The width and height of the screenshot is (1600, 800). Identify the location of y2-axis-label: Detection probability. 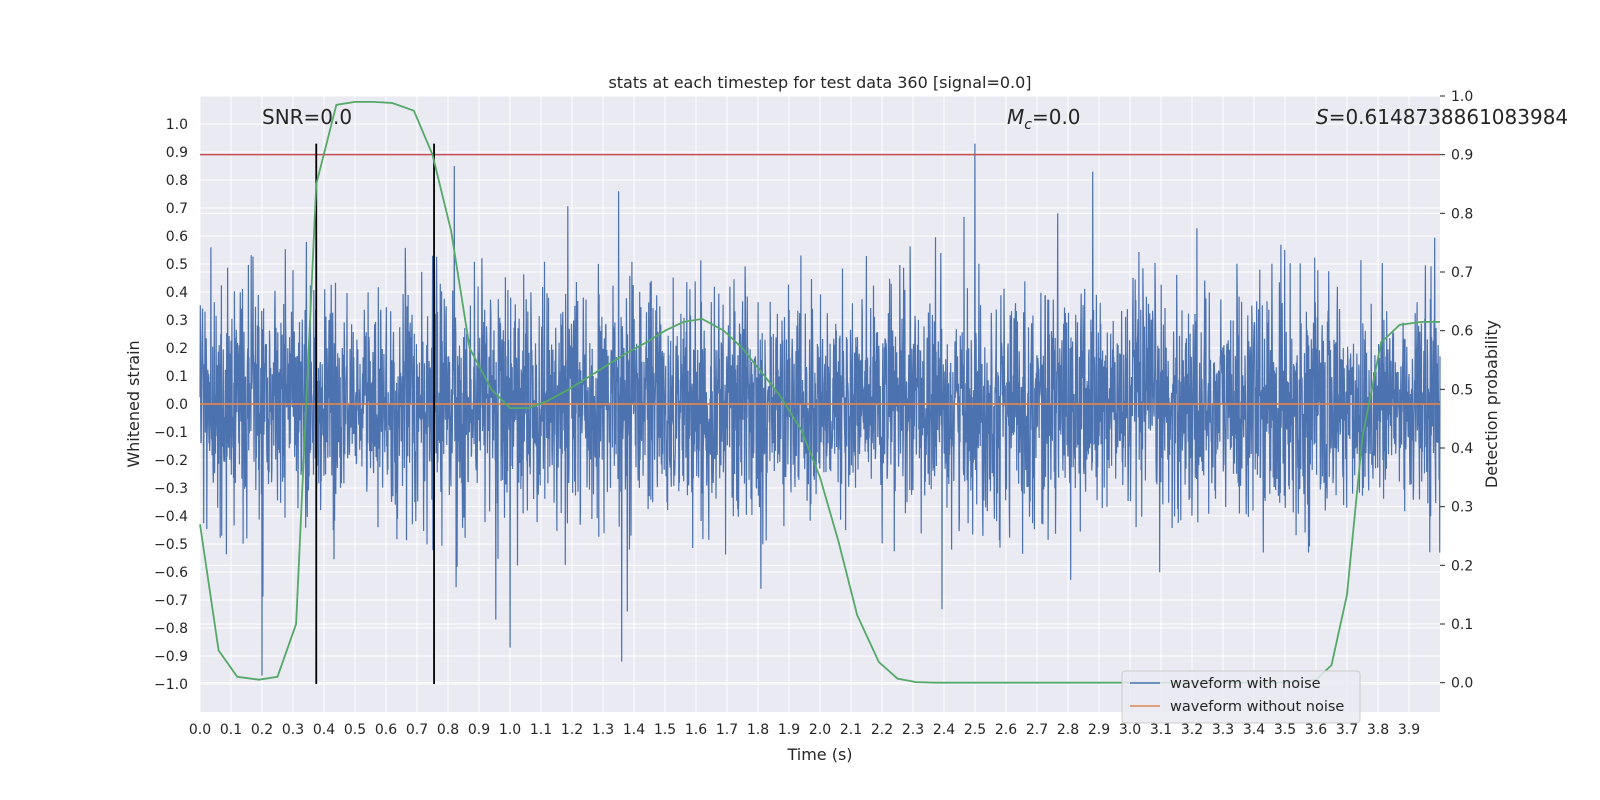
(1491, 404).